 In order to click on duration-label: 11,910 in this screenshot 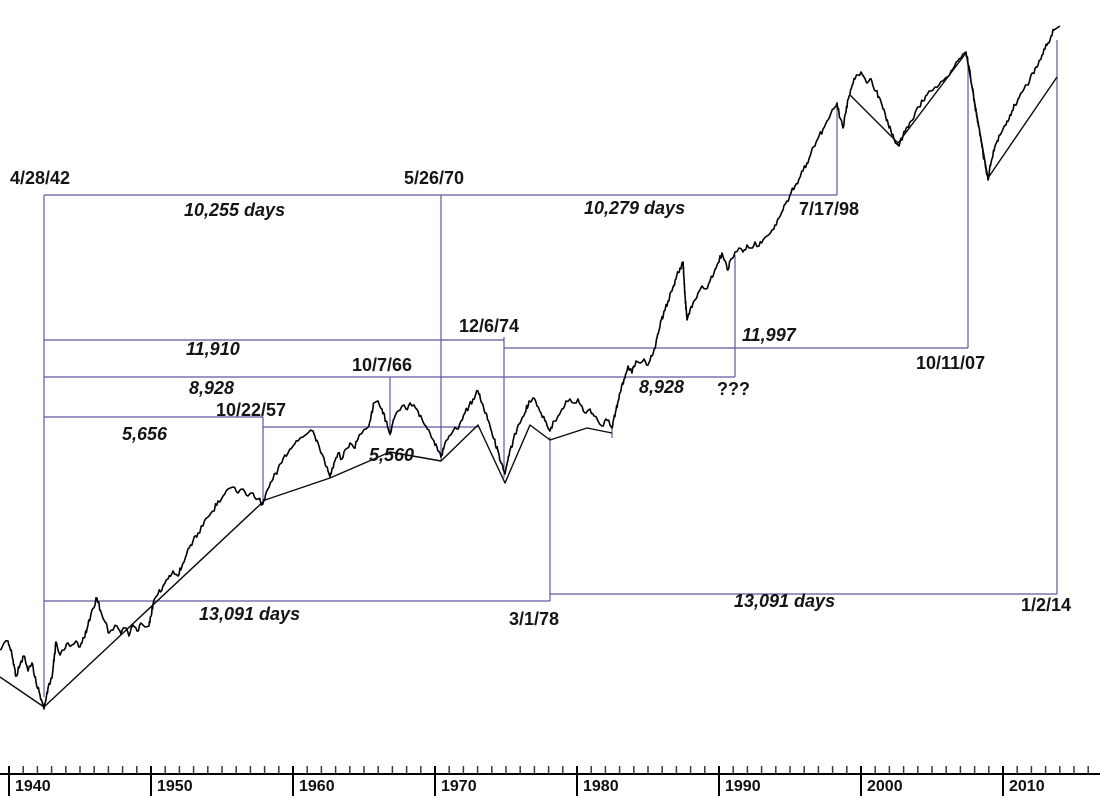, I will do `click(213, 349)`.